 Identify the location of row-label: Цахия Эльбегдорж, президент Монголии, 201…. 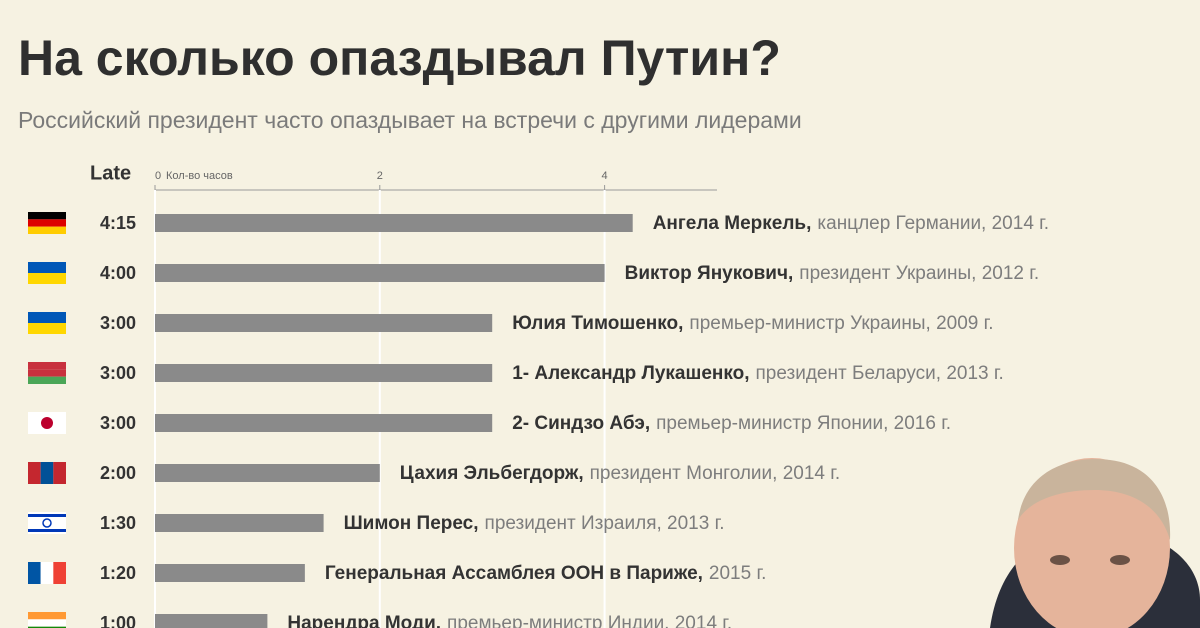
(620, 473).